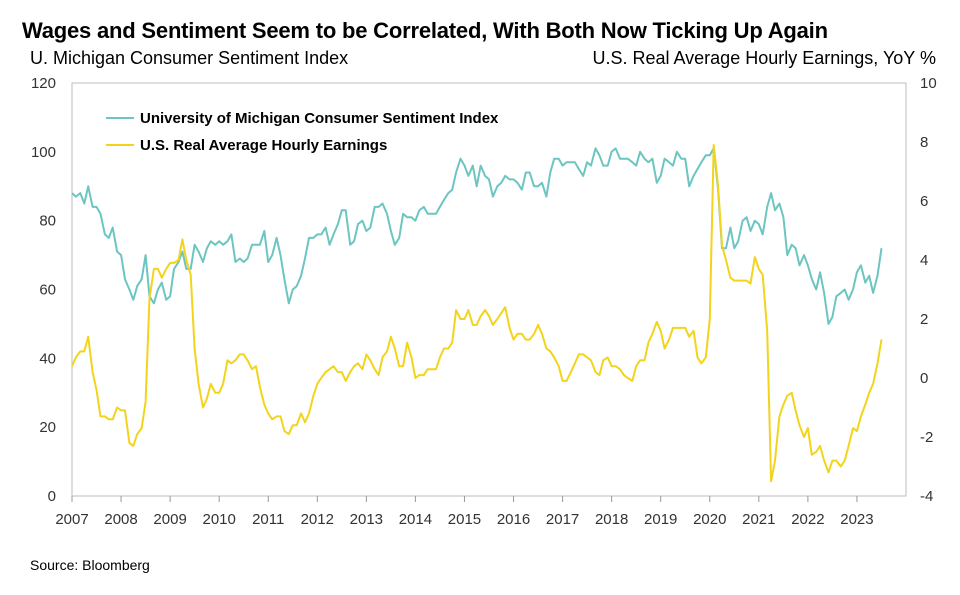  Describe the element at coordinates (43, 152) in the screenshot. I see `left-y-tick-label: 100` at that location.